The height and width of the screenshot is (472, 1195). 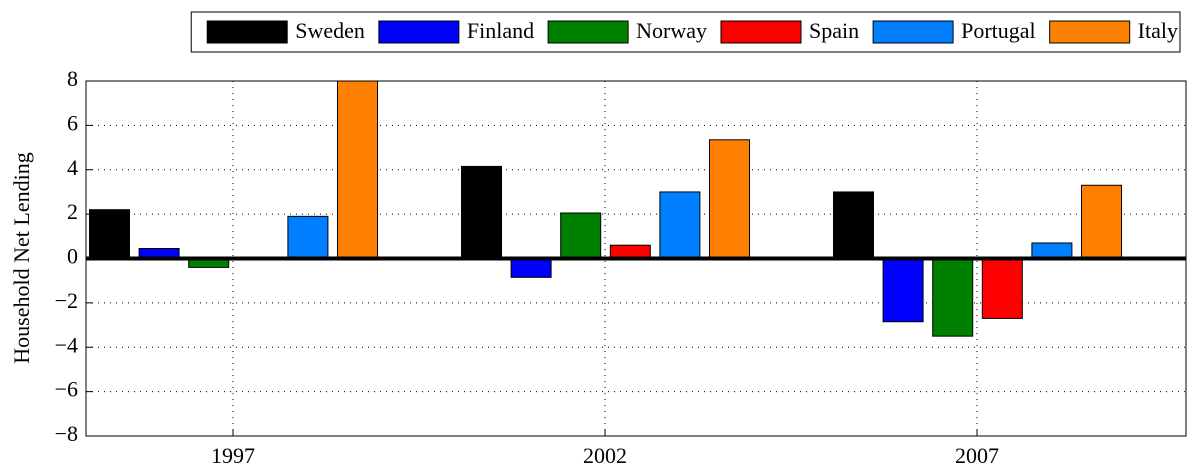 I want to click on y-tick-label: 8, so click(x=72, y=78).